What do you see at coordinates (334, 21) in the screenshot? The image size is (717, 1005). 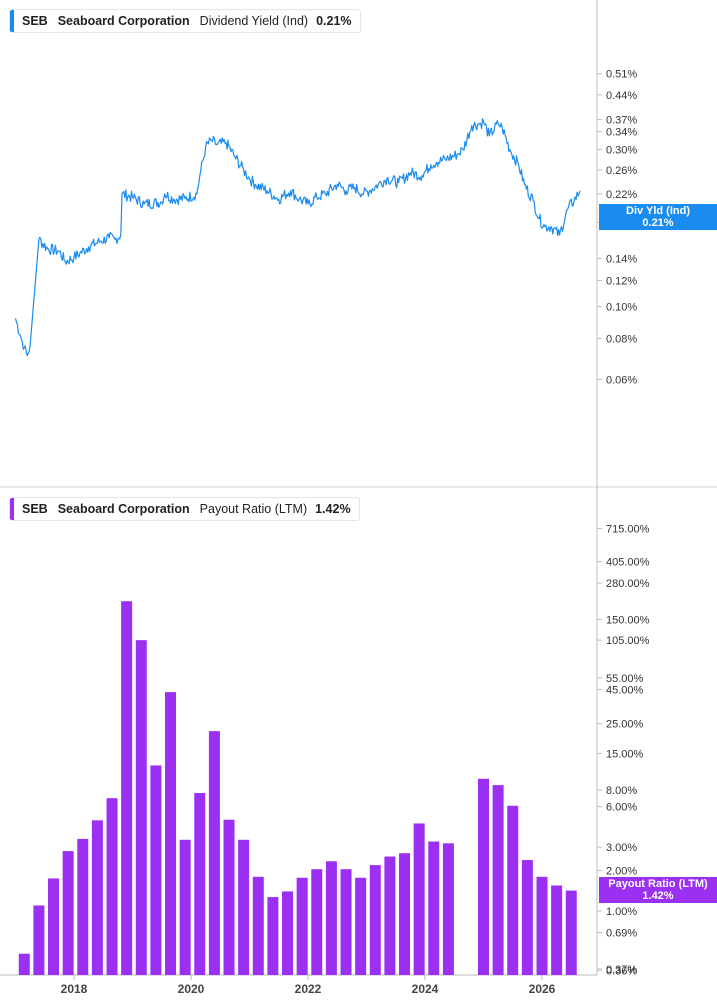 I see `legend-value: 0.21%` at bounding box center [334, 21].